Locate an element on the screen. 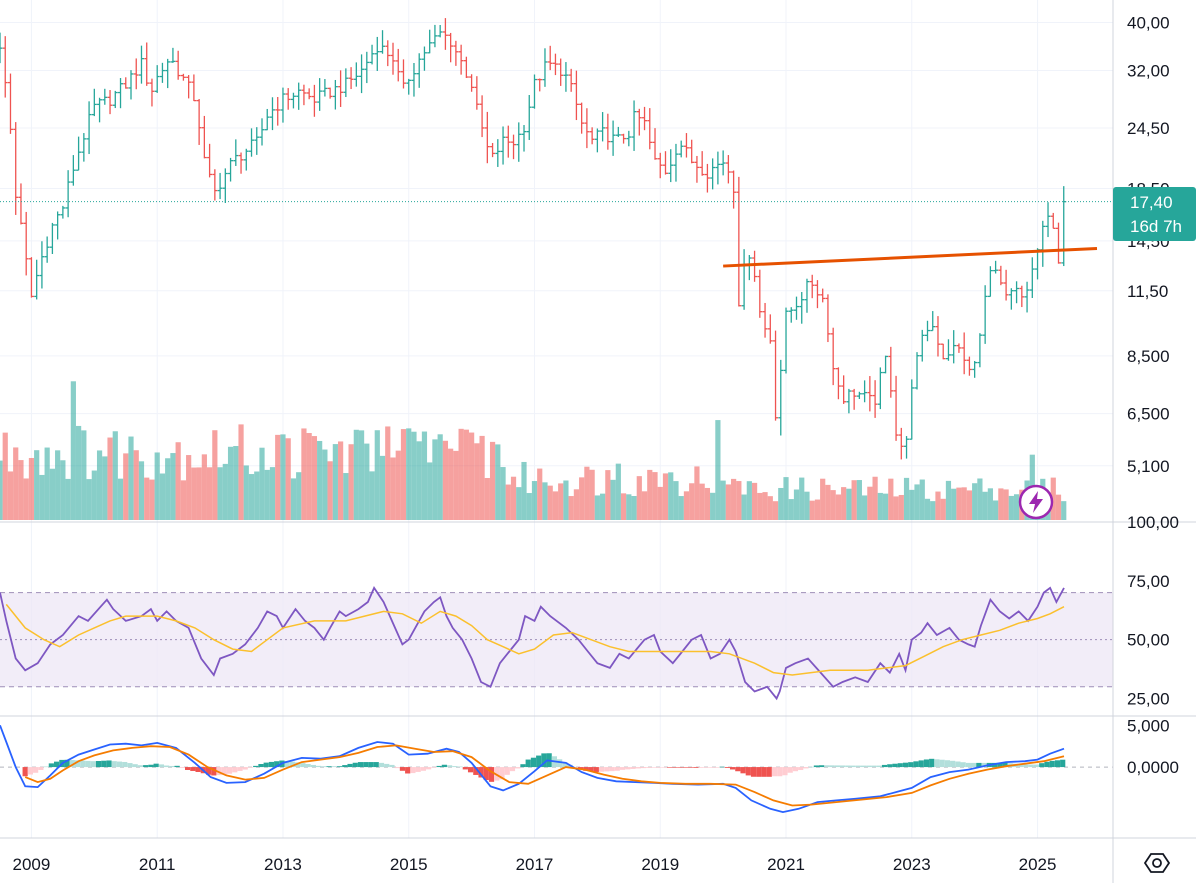 Image resolution: width=1196 pixels, height=885 pixels. gear-icon is located at coordinates (1157, 863).